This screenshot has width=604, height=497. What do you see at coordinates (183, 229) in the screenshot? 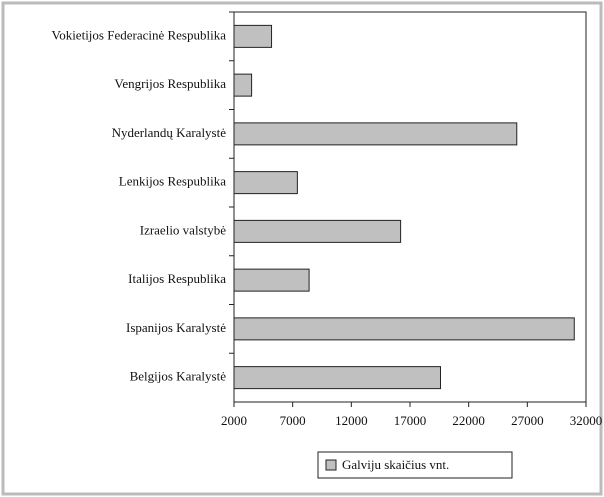
I see `y-tick-label: Izraelio valstybė` at bounding box center [183, 229].